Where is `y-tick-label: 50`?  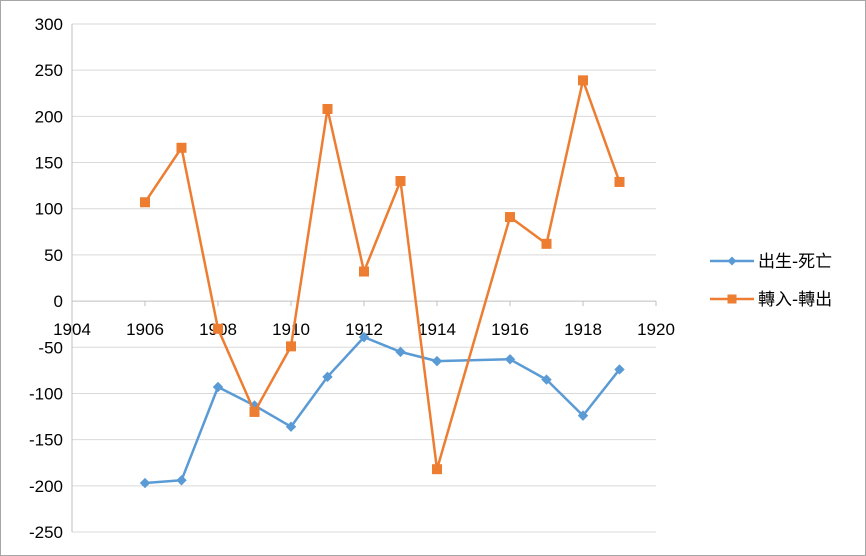
y-tick-label: 50 is located at coordinates (53, 255).